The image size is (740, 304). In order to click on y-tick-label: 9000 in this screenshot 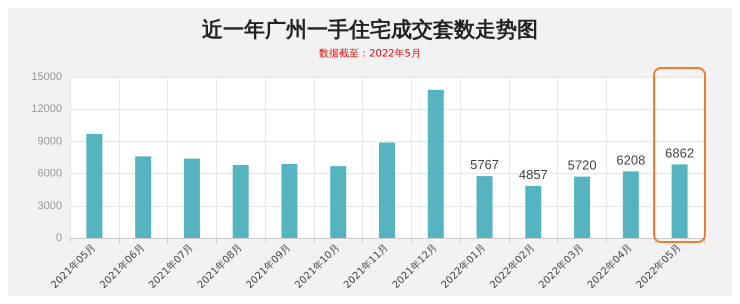, I will do `click(50, 141)`.